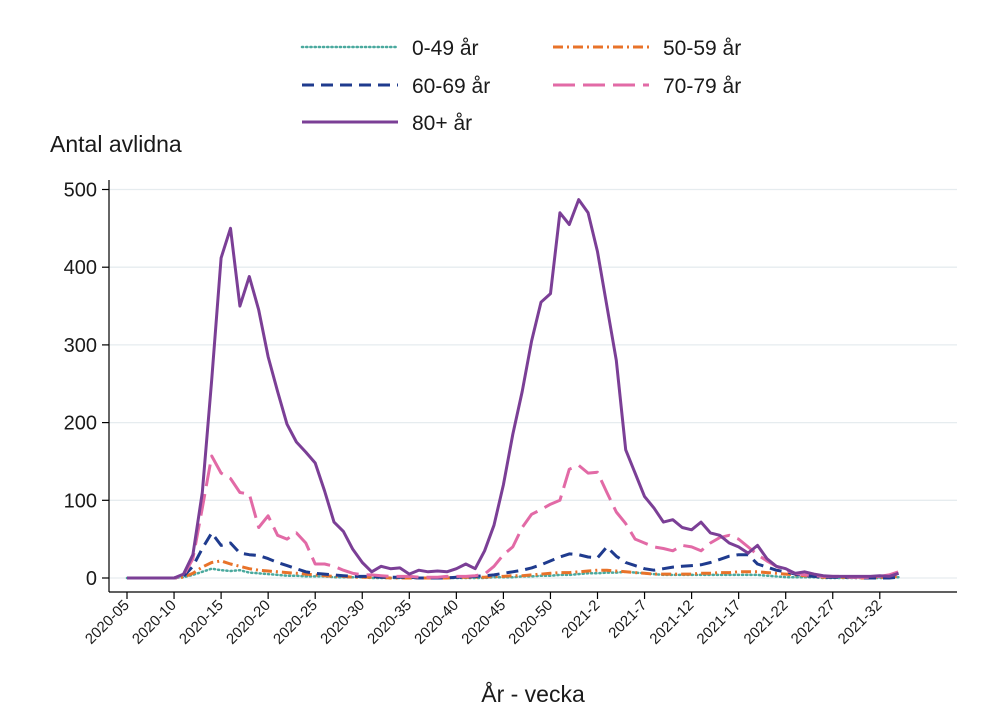  Describe the element at coordinates (295, 622) in the screenshot. I see `x-tick-label-4: 2020-25` at that location.